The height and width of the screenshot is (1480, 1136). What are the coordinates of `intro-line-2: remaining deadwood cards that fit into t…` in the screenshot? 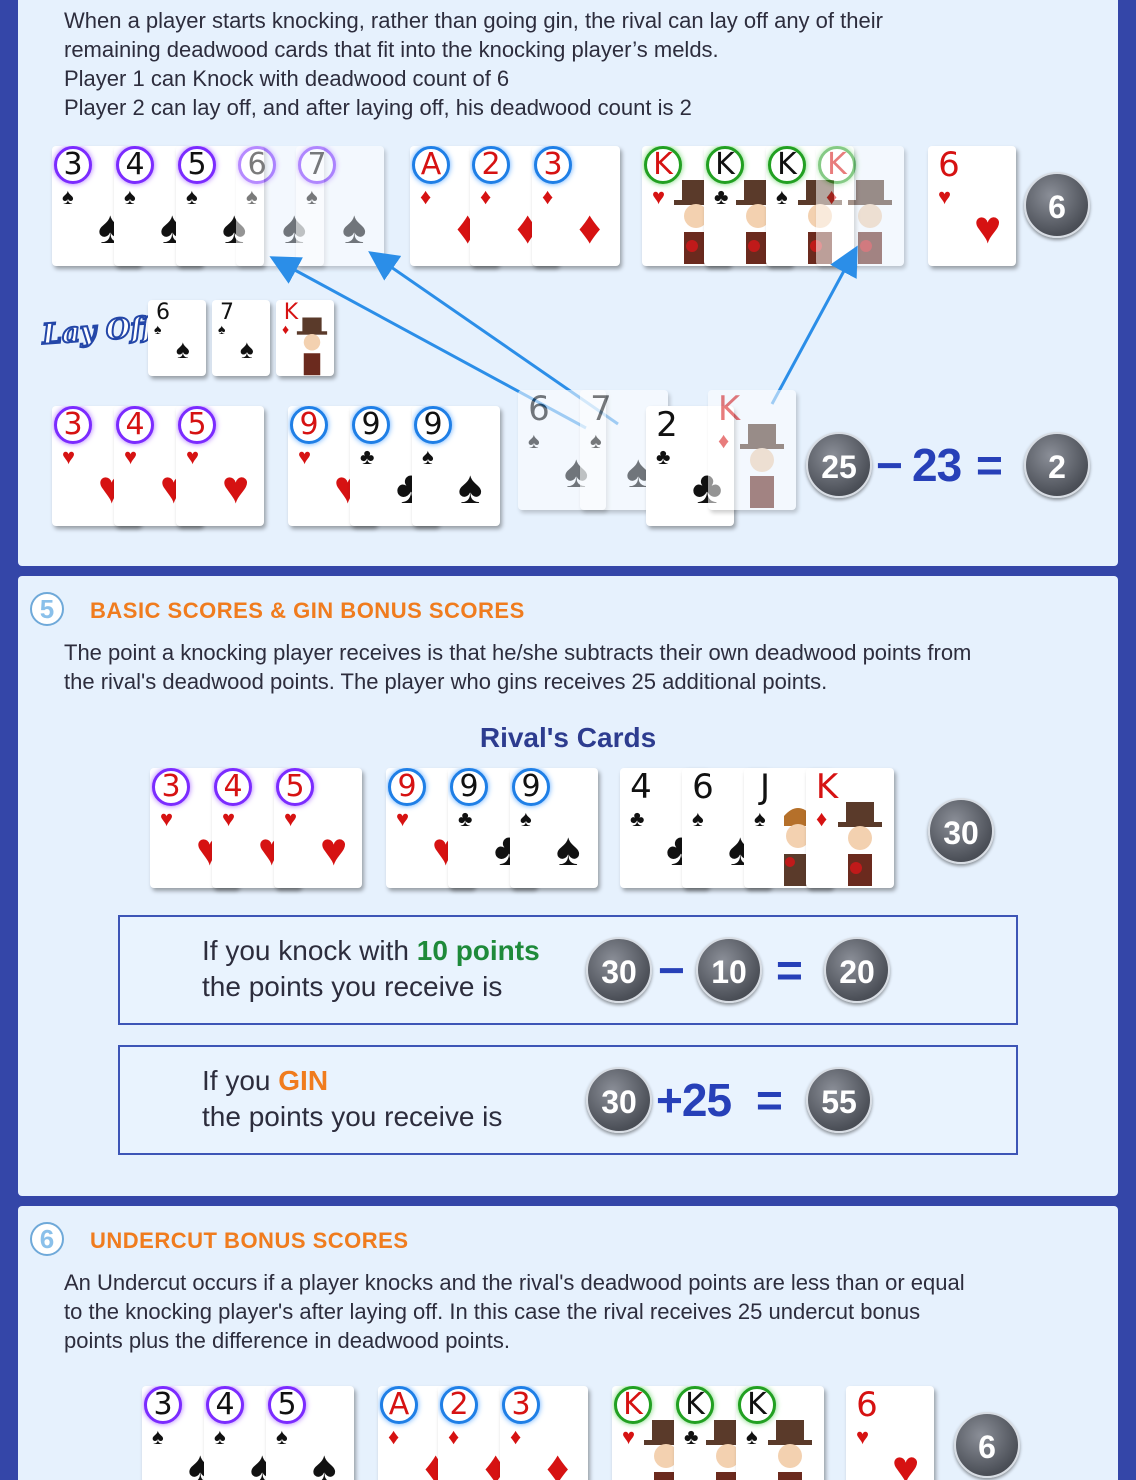 It's located at (391, 49).